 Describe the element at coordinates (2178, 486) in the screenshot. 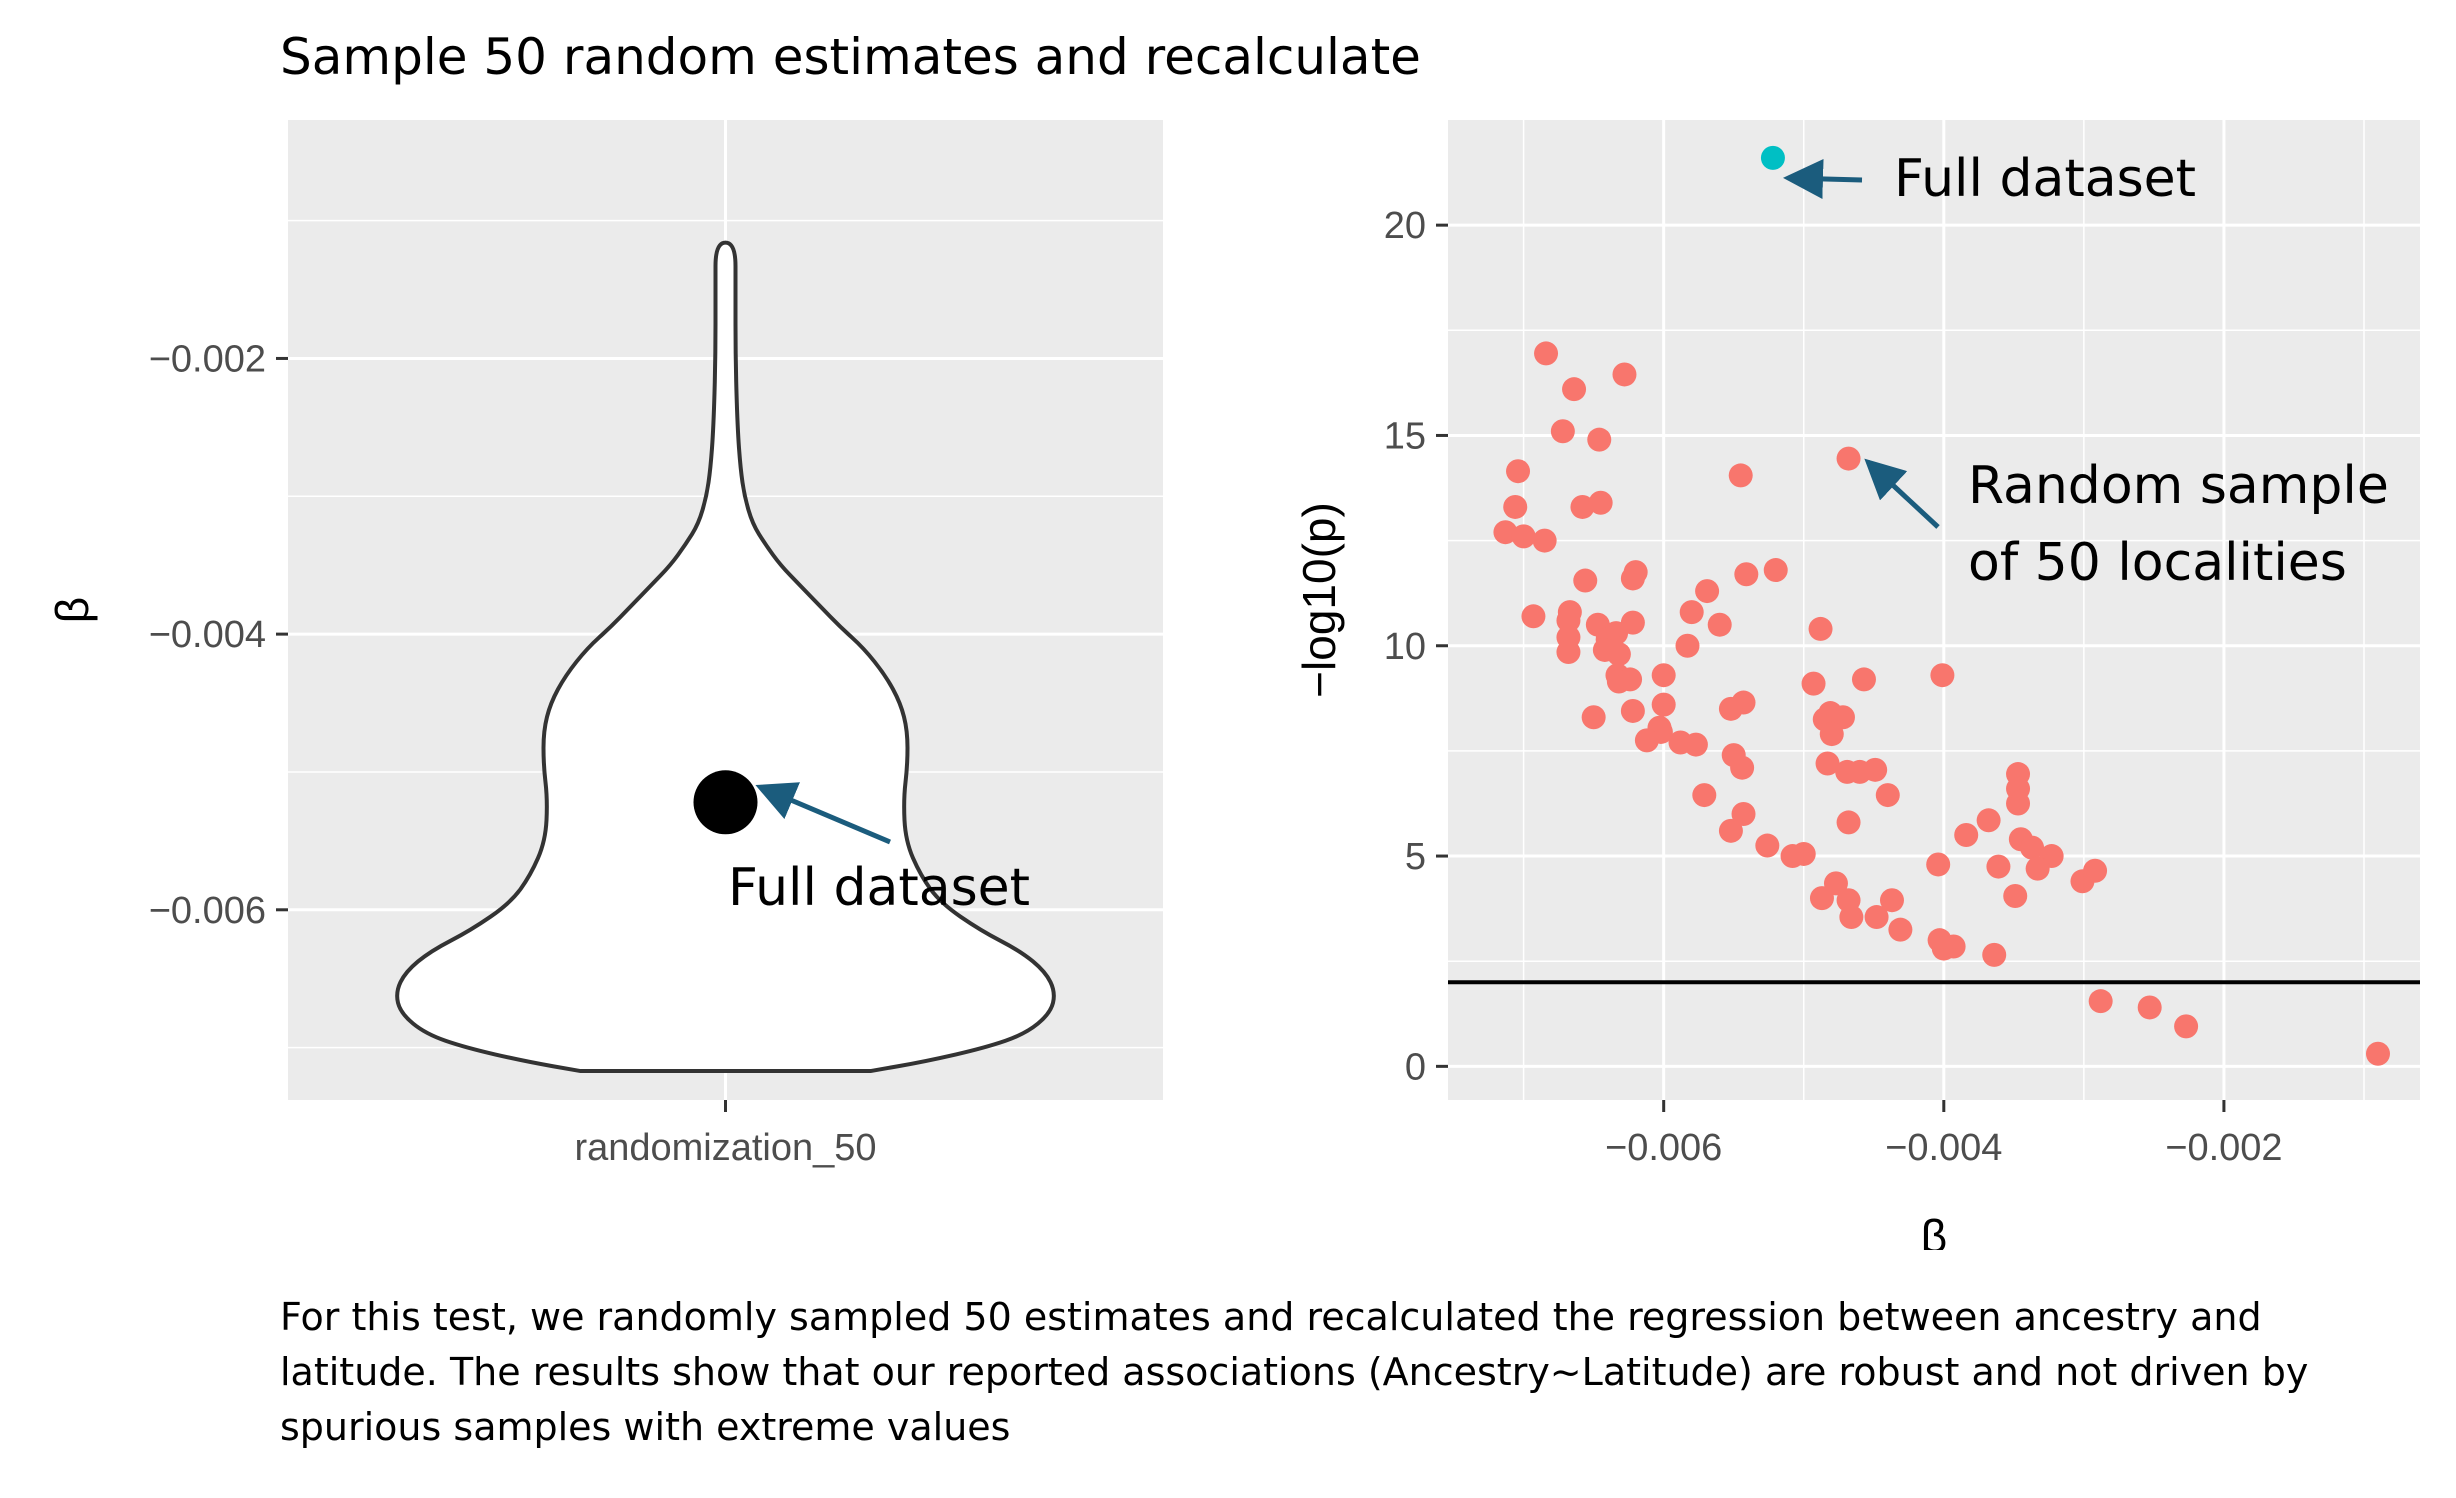

I see `random-sample-label: Random sample` at that location.